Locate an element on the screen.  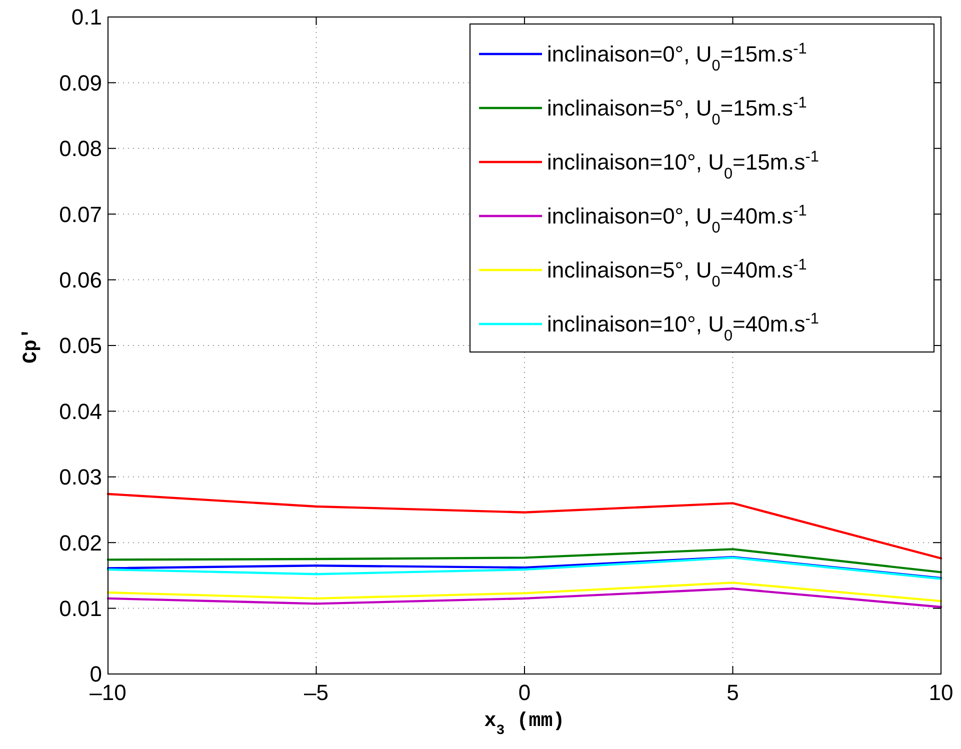
y-tick-label: 0.08 is located at coordinates (80, 149).